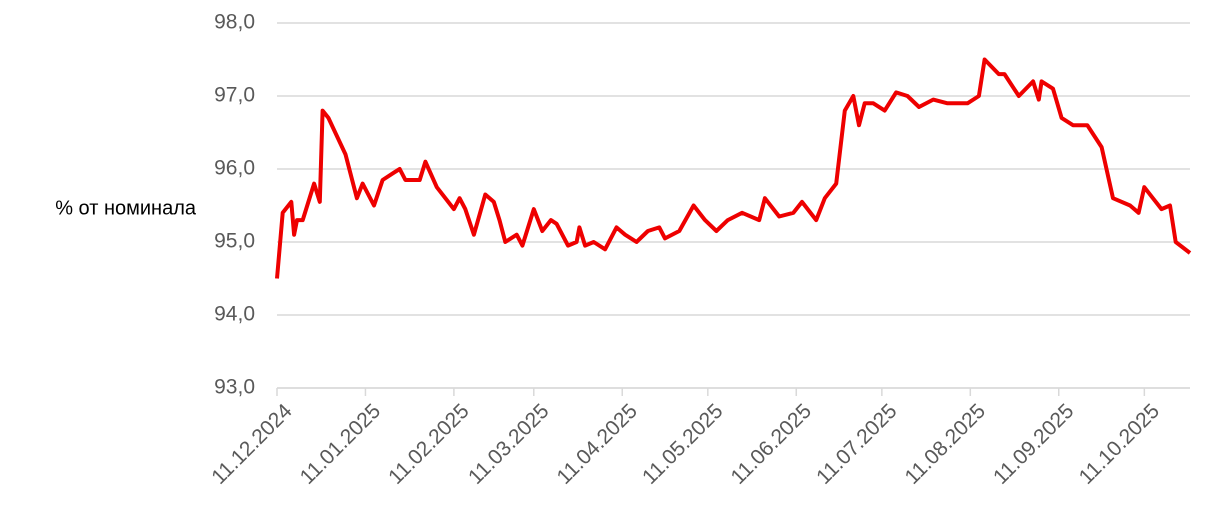 The height and width of the screenshot is (522, 1219). What do you see at coordinates (234, 168) in the screenshot?
I see `y-tick-label: 96,0` at bounding box center [234, 168].